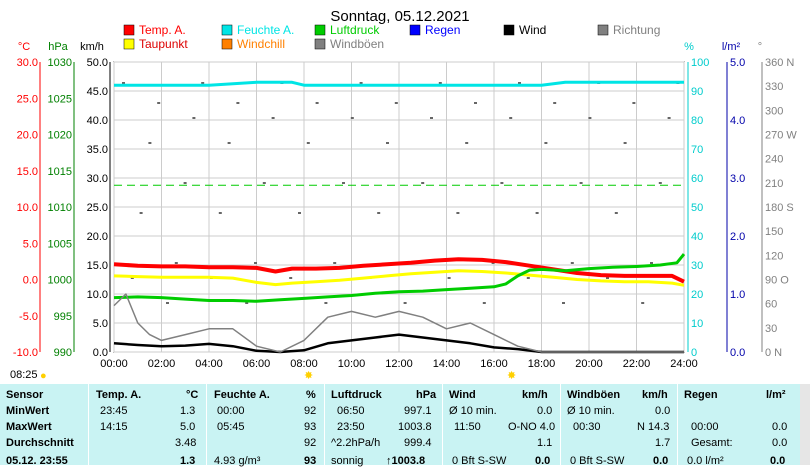 The width and height of the screenshot is (810, 467). I want to click on legend-label: Wind, so click(532, 30).